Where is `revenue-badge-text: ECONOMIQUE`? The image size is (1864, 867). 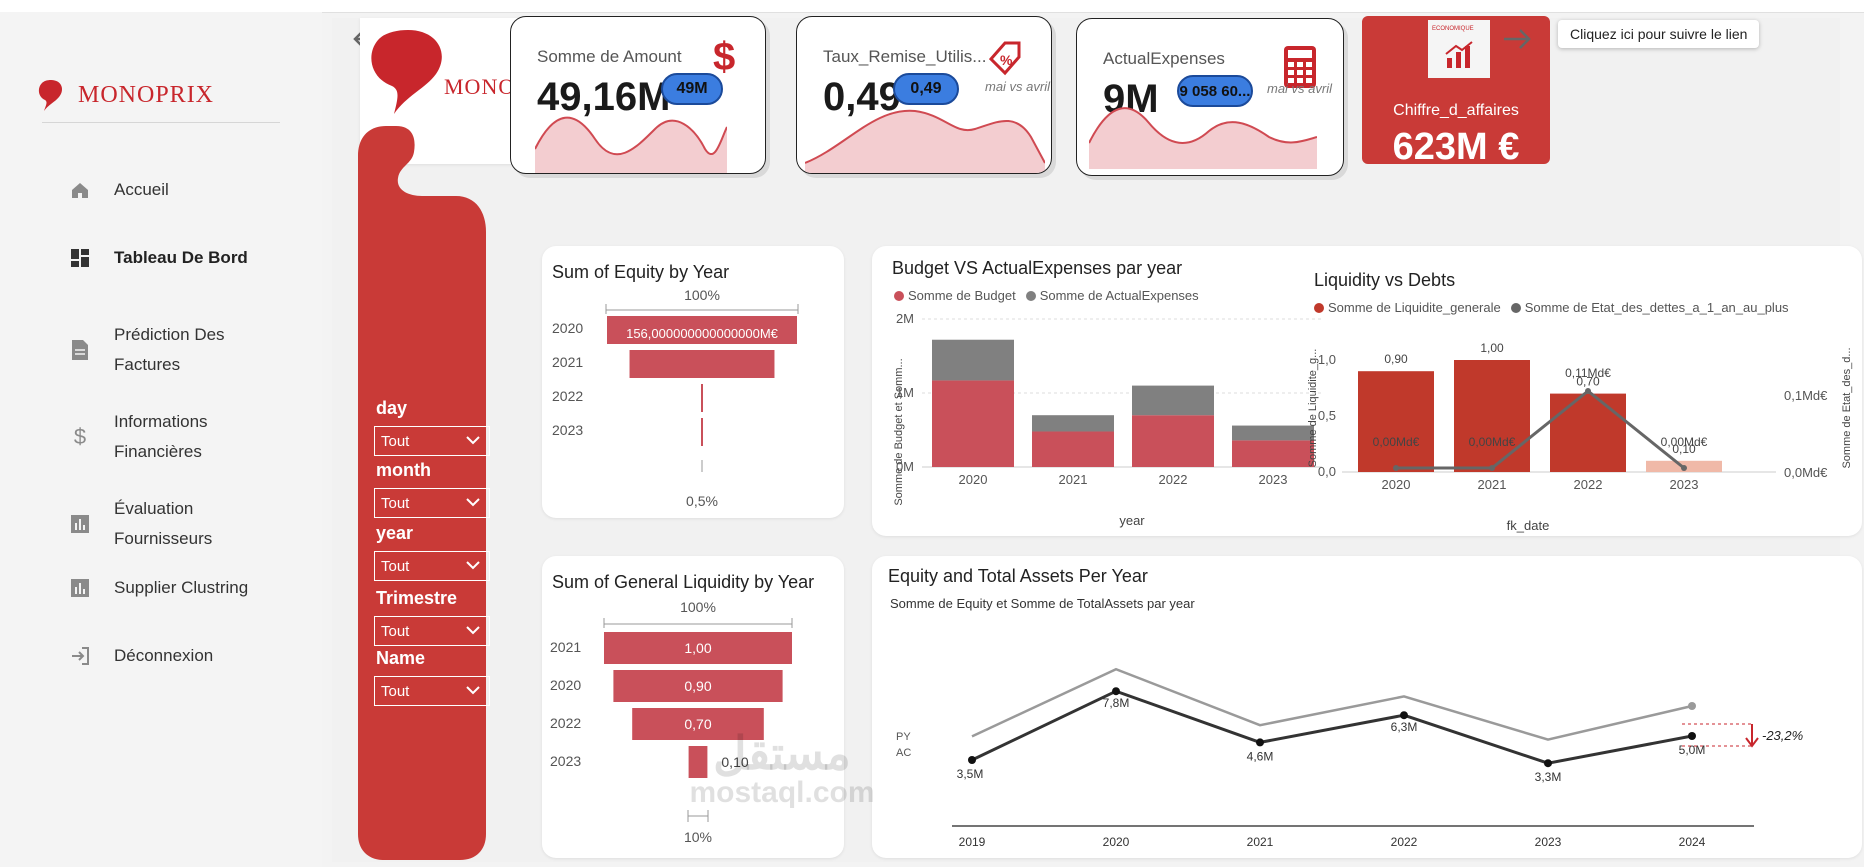 revenue-badge-text: ECONOMIQUE is located at coordinates (1453, 29).